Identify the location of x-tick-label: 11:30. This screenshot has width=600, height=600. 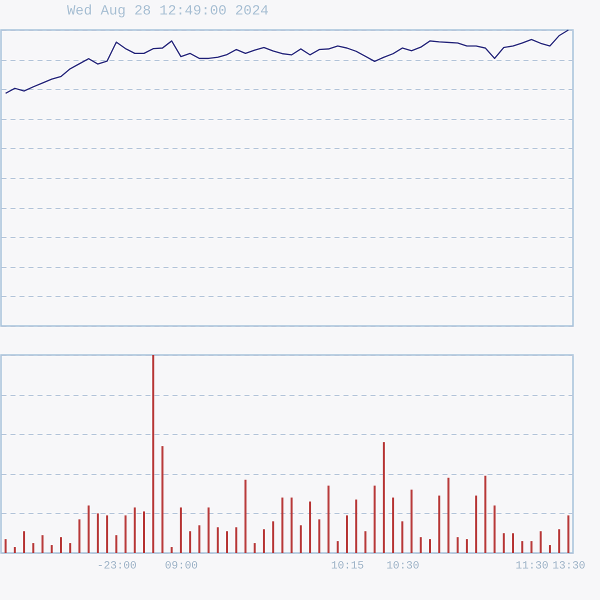
(531, 566).